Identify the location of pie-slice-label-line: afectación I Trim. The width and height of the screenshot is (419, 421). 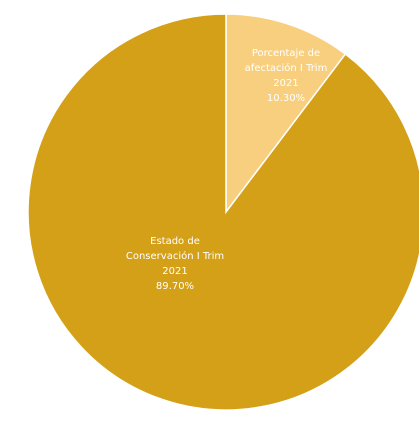
(286, 68).